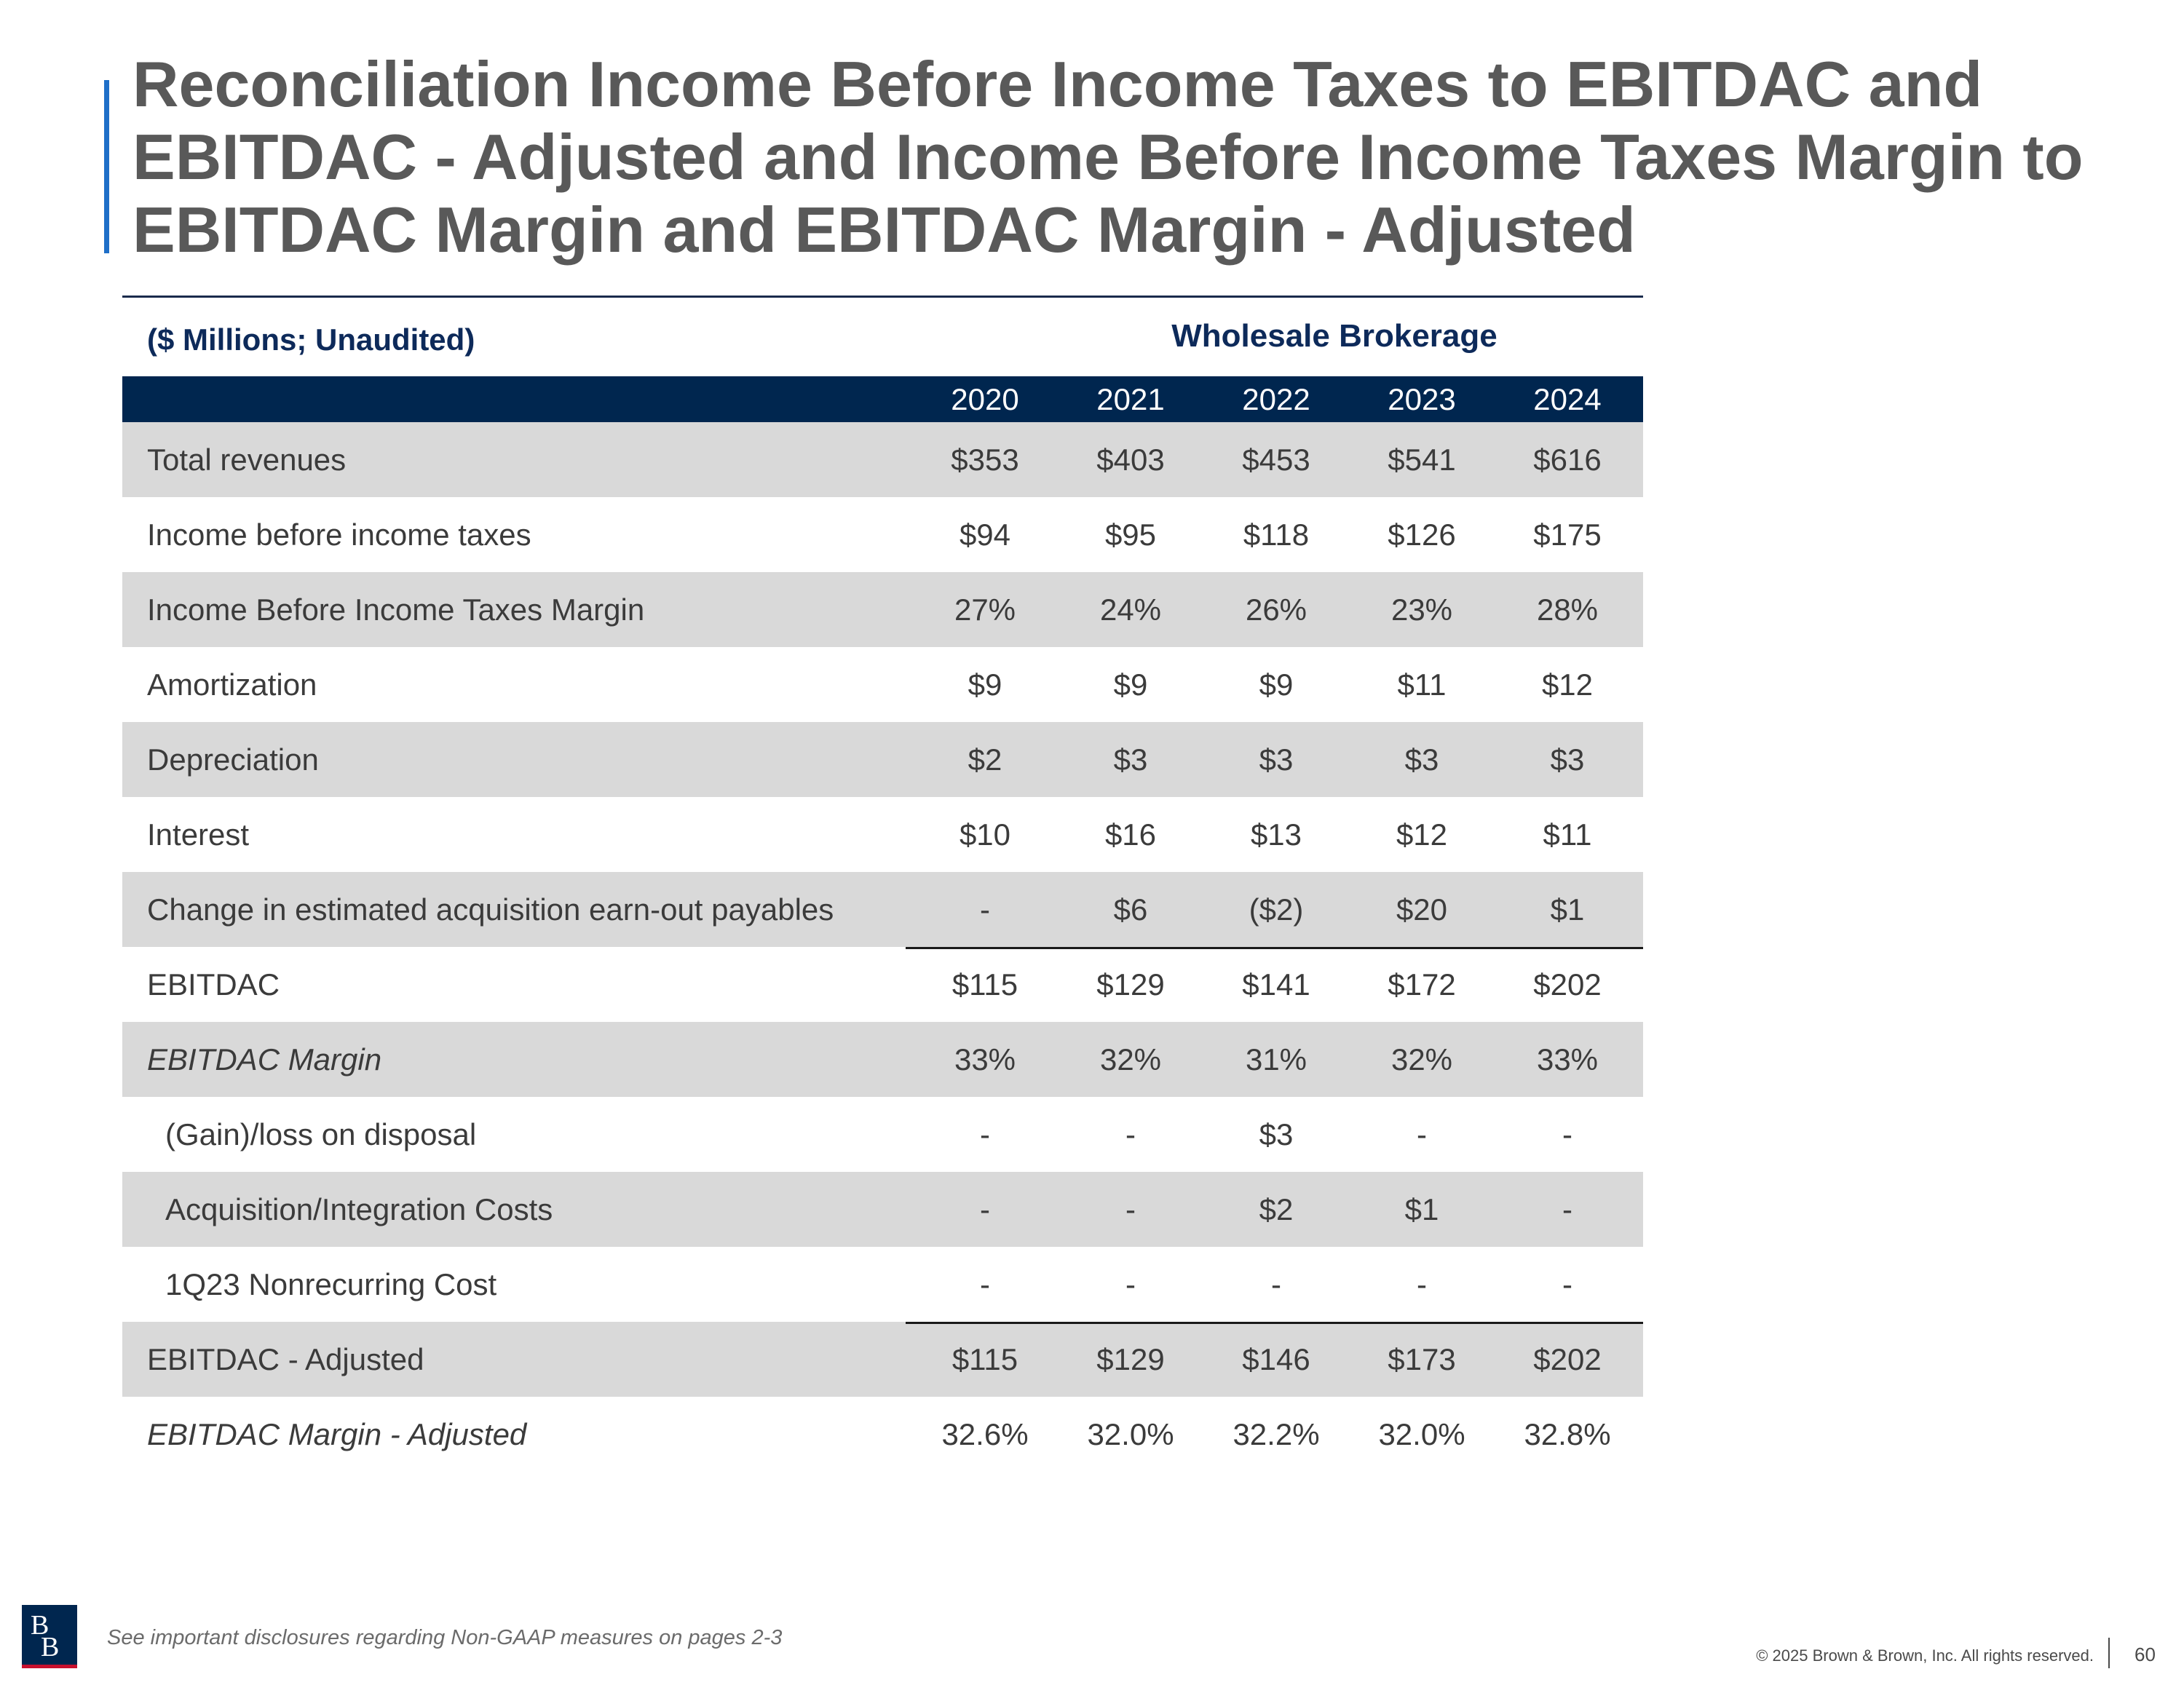 The height and width of the screenshot is (1685, 2184). Describe the element at coordinates (882, 297) in the screenshot. I see `table-top-rule` at that location.